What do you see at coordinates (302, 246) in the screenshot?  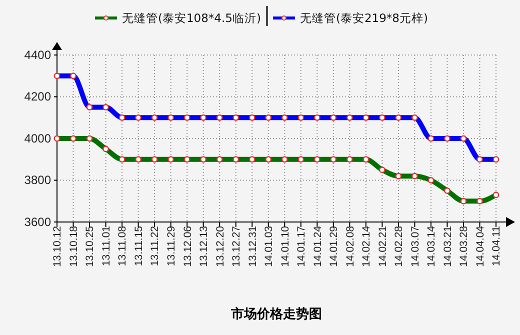 I see `x-tick-label: 14.01.17` at bounding box center [302, 246].